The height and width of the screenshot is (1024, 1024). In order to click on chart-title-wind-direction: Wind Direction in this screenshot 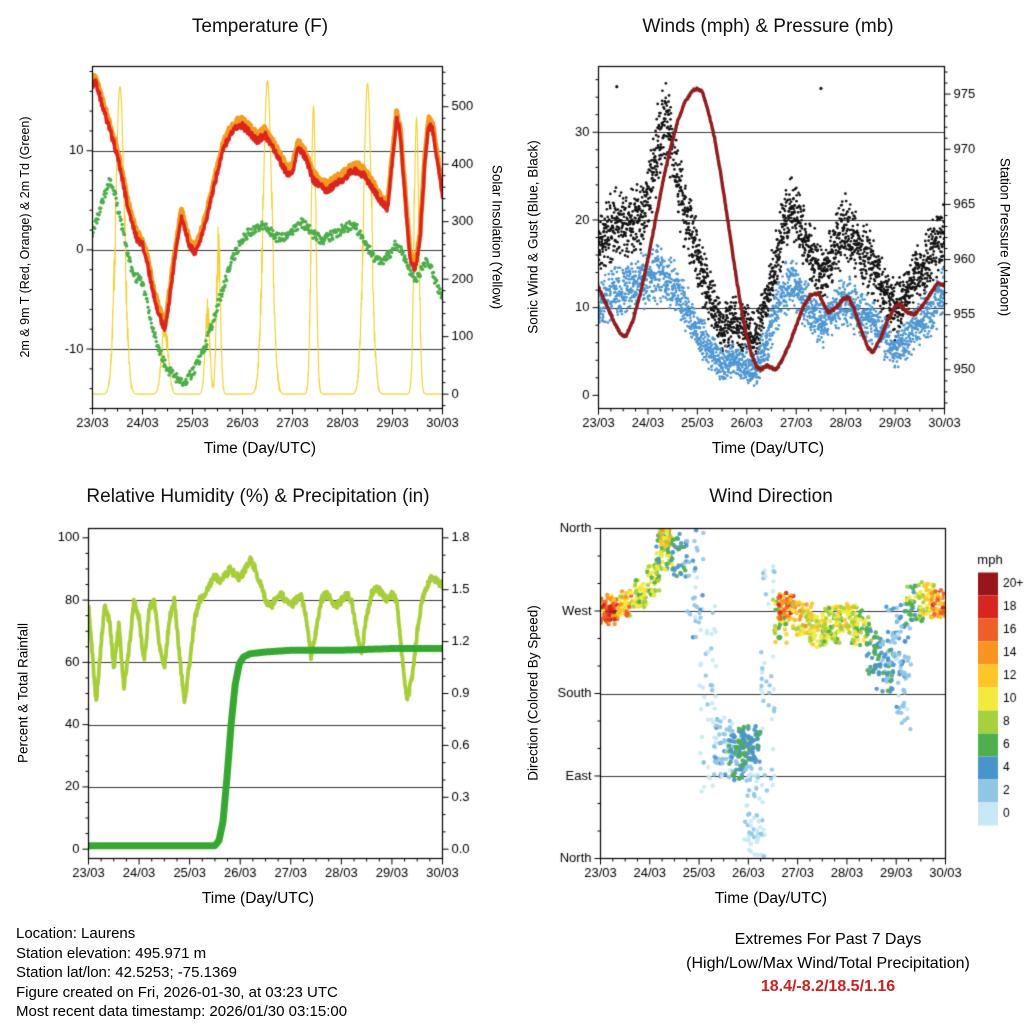, I will do `click(771, 496)`.